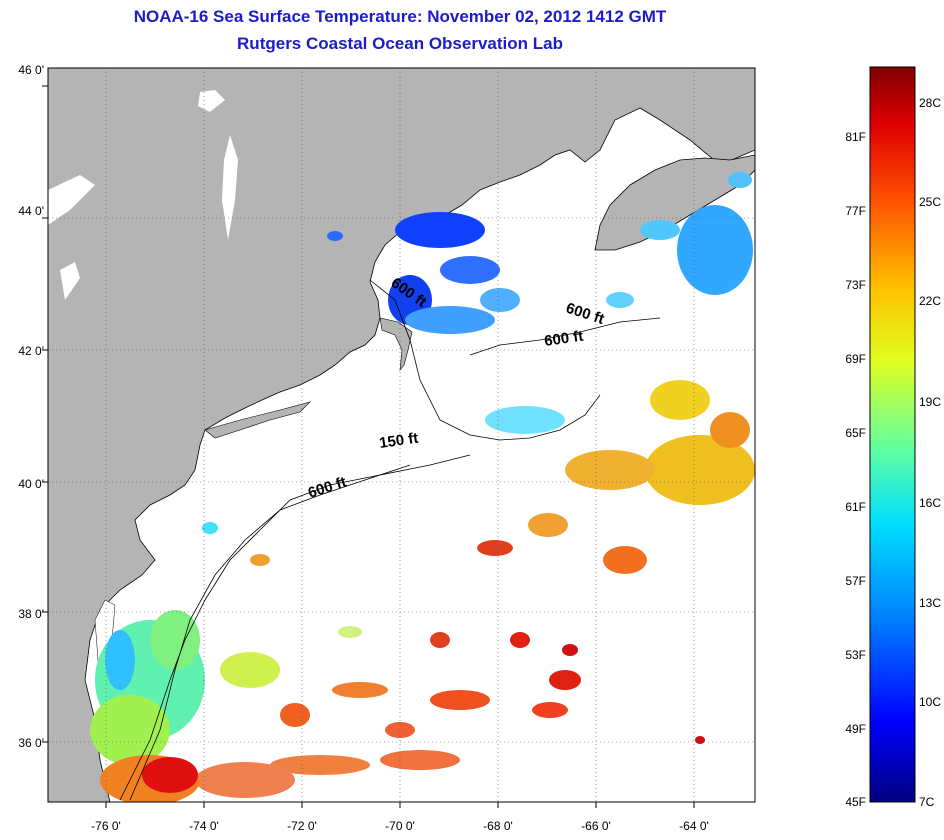  I want to click on lon-label: -64 0', so click(694, 826).